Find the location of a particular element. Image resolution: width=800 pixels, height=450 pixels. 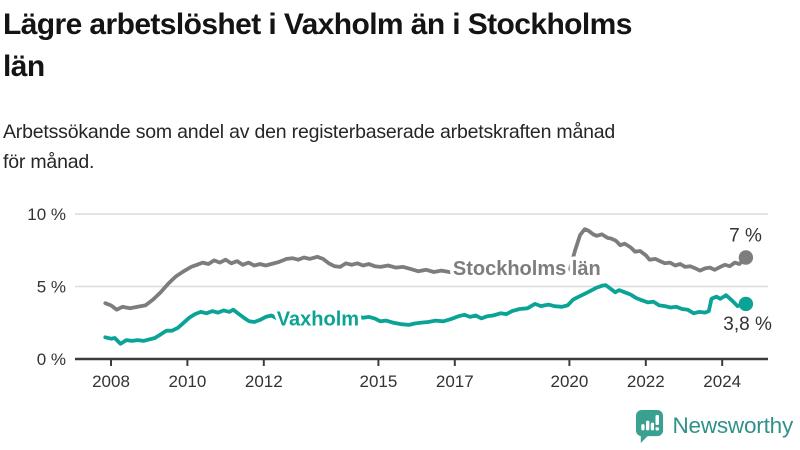

series-value-label-0: 7 % is located at coordinates (745, 236).